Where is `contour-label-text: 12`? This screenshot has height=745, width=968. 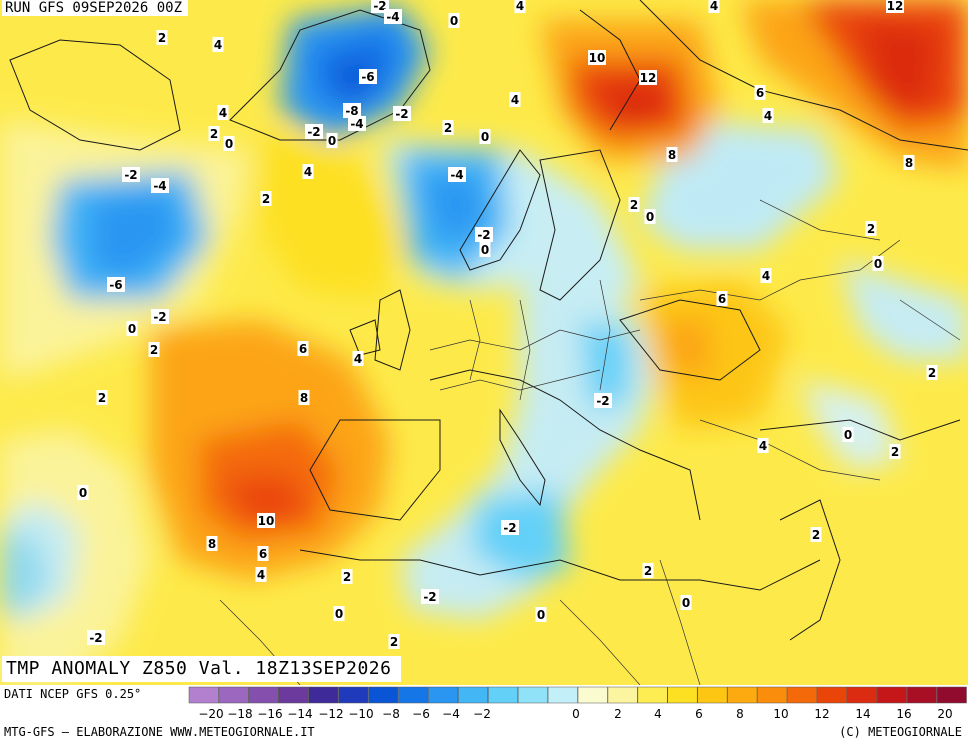
contour-label-text: 12 is located at coordinates (648, 78).